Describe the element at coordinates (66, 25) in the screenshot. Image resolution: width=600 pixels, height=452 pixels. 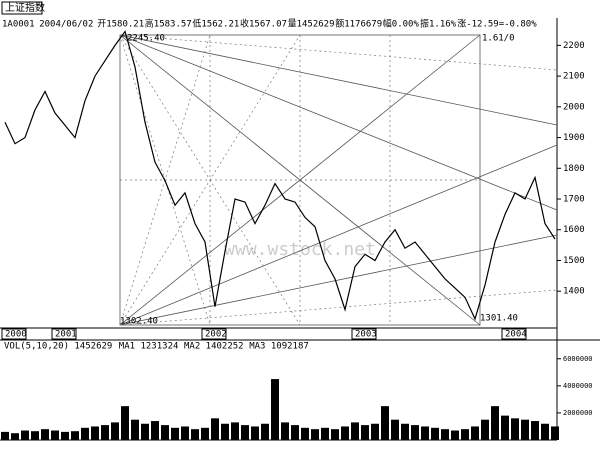
I see `info-item: 2004/06/02` at that location.